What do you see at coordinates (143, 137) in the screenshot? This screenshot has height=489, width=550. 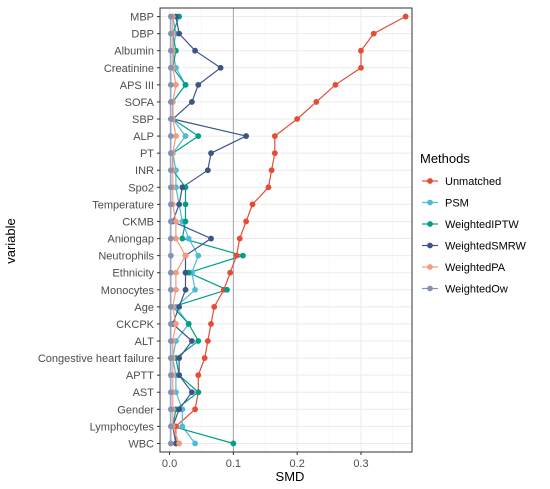 I see `y-tick-label: ALP` at bounding box center [143, 137].